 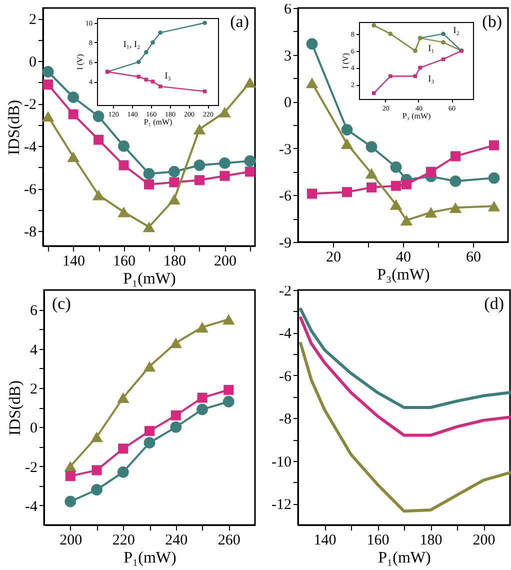 I want to click on annotation: (a), so click(x=239, y=21).